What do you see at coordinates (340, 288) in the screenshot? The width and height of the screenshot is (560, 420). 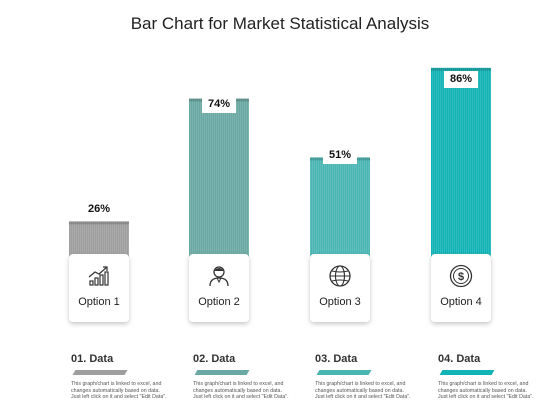 I see `option-card-3: Option 3` at bounding box center [340, 288].